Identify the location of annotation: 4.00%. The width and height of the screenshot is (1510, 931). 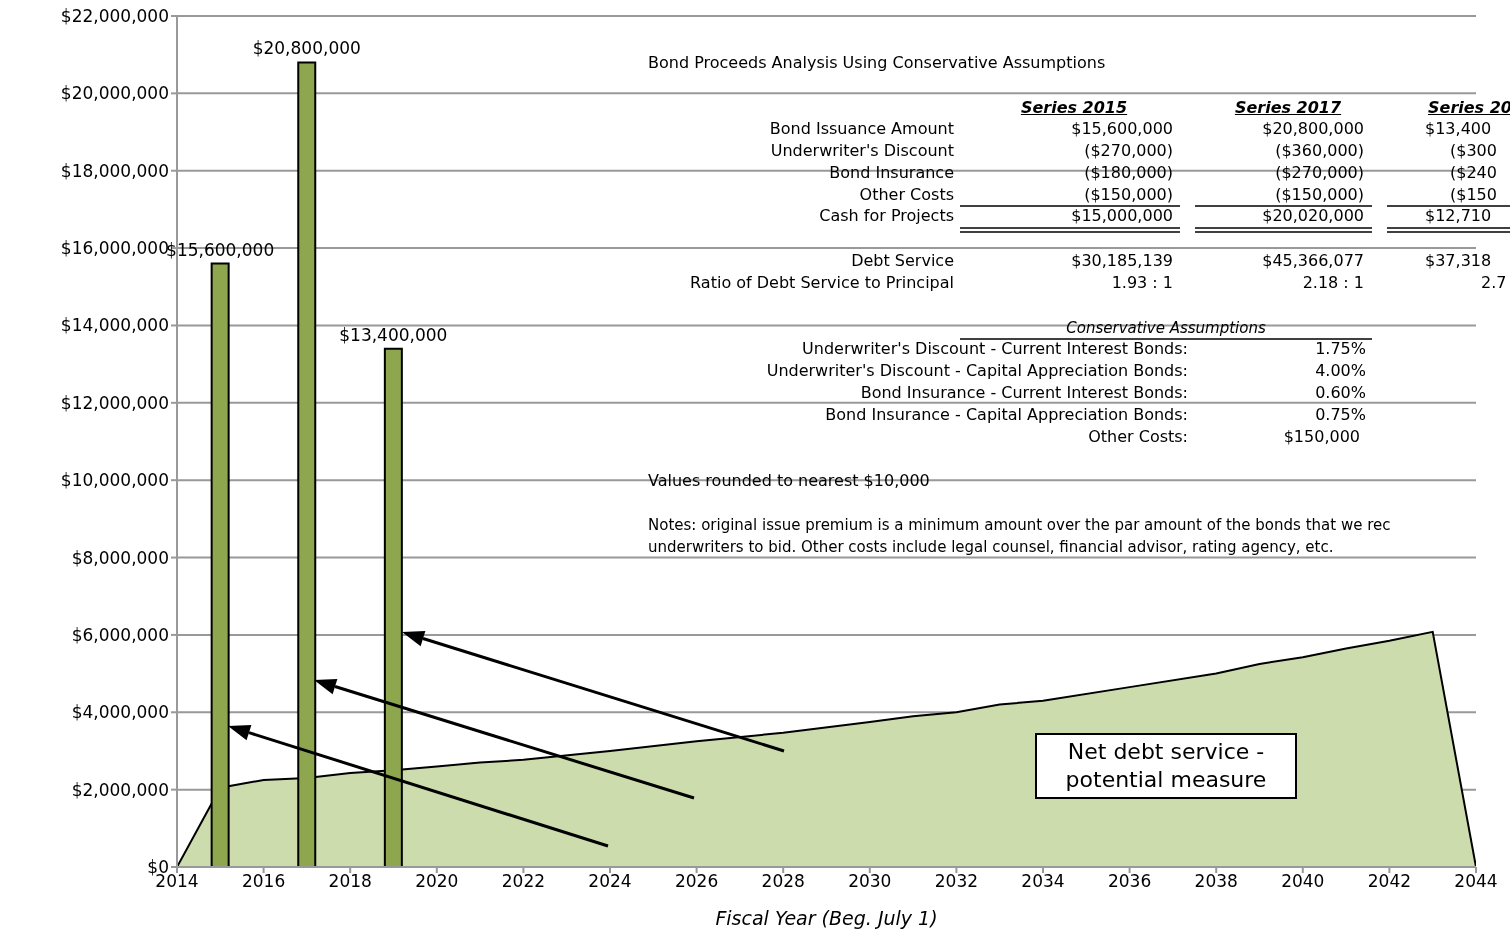
(1340, 371).